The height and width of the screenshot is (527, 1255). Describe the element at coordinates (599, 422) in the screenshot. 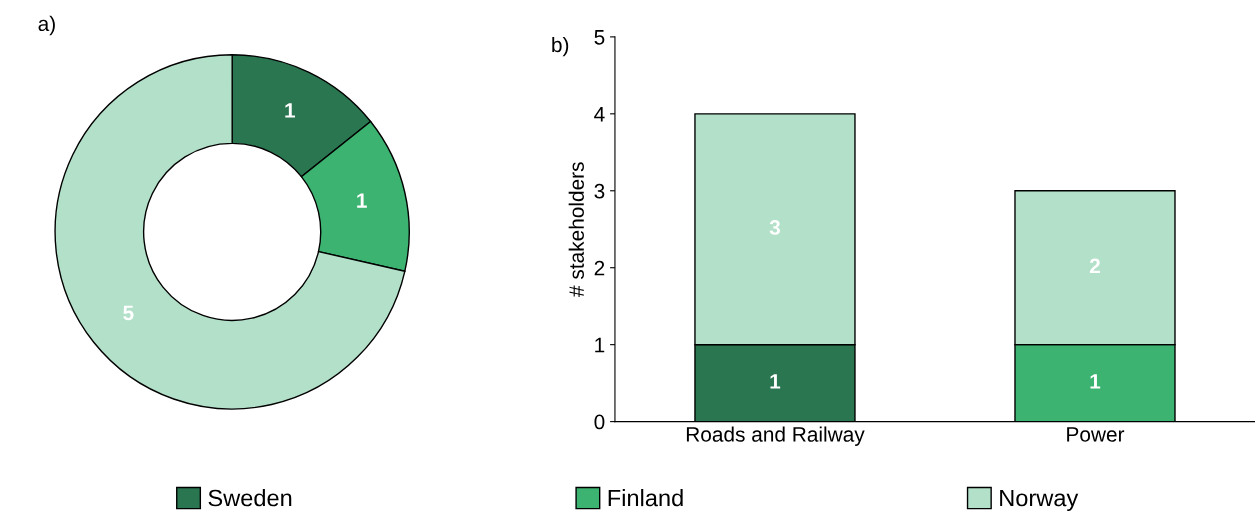

I see `y-tick-label: 0` at that location.